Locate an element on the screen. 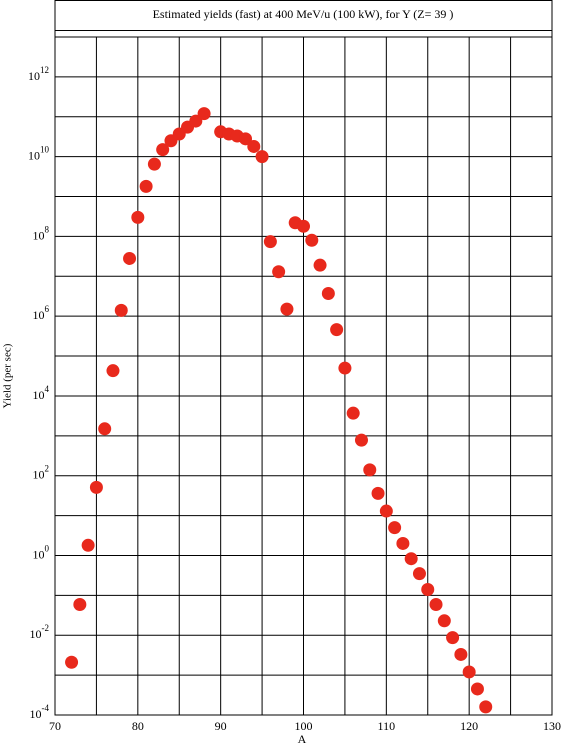 The height and width of the screenshot is (748, 564). y-tick-label: 10¹⁰ is located at coordinates (39, 154).